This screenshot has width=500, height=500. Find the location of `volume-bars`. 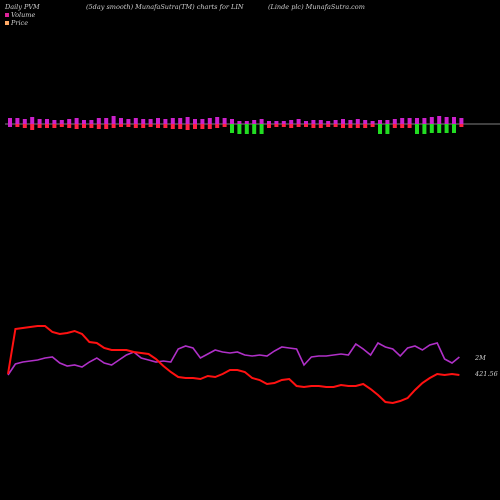

volume-bars is located at coordinates (236, 125).